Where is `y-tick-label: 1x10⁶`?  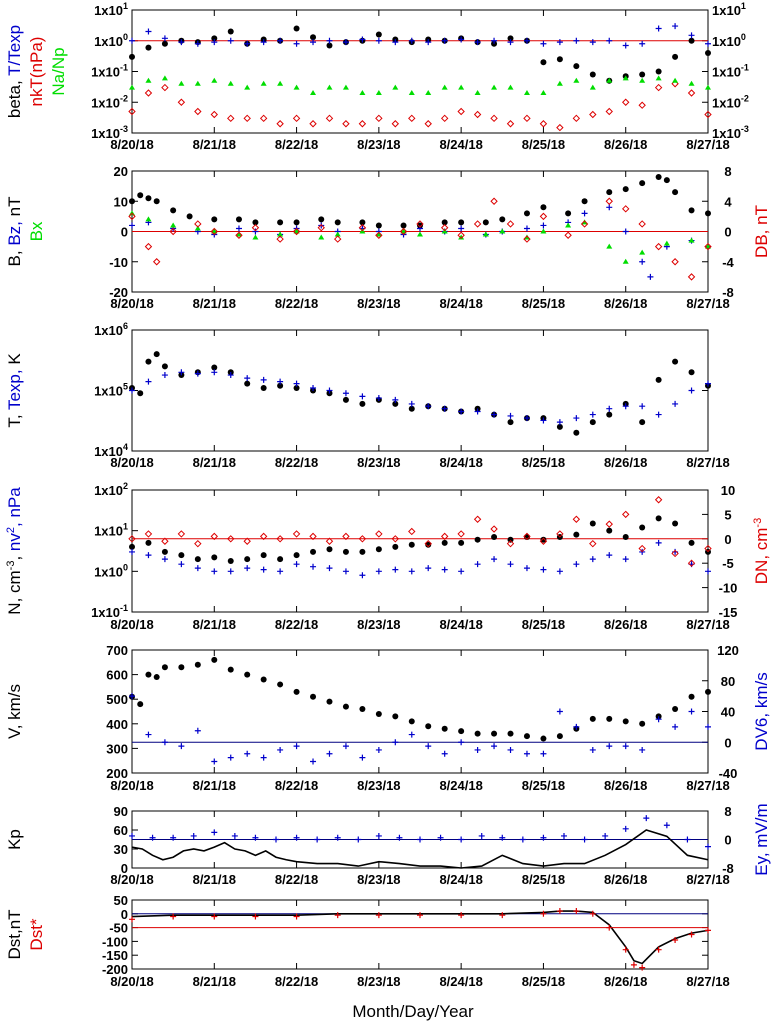 y-tick-label: 1x10⁶ is located at coordinates (111, 329).